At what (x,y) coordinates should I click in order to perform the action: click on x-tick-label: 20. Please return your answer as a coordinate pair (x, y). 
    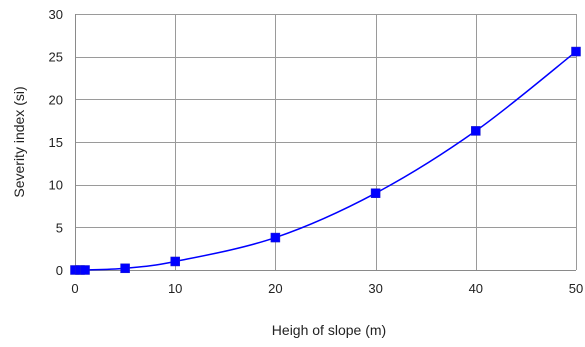
    Looking at the image, I should click on (275, 288).